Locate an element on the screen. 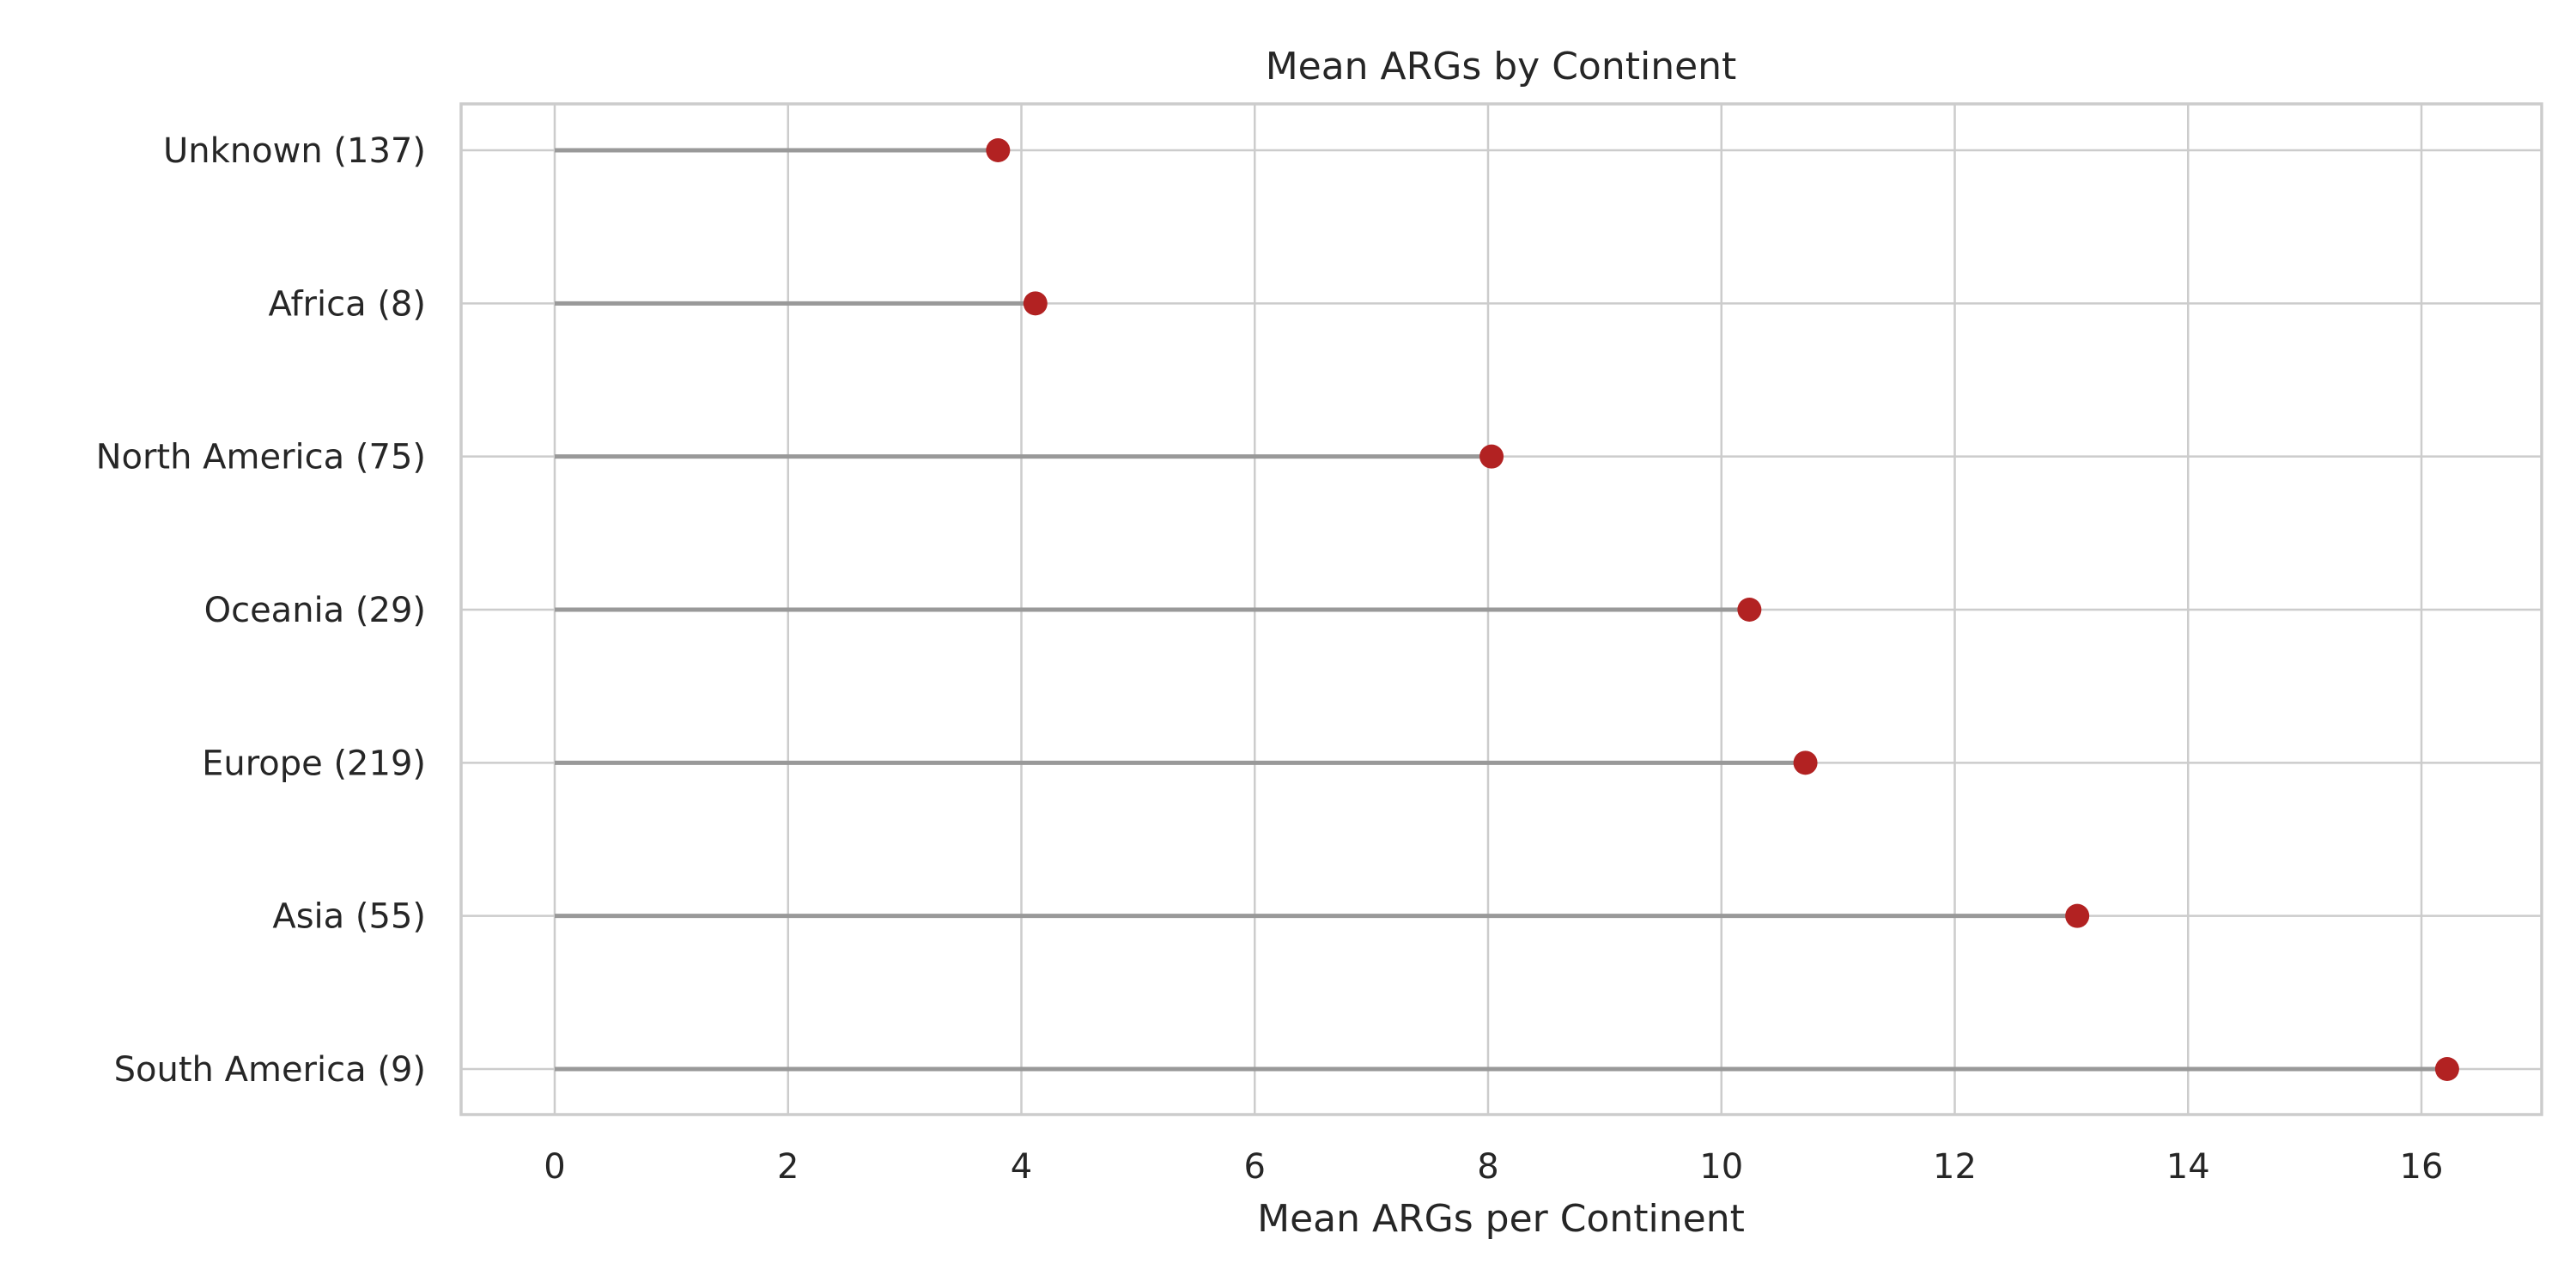 This screenshot has width=2576, height=1288. y-tick-label: Africa (8) is located at coordinates (347, 304).